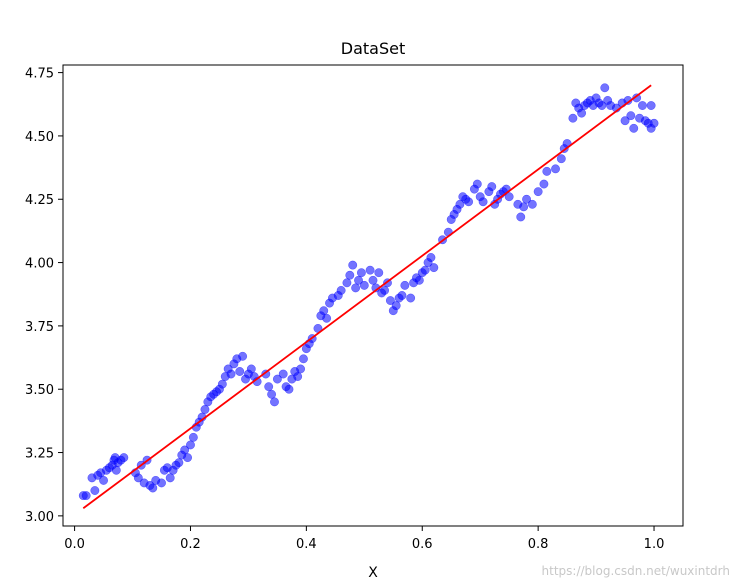 This screenshot has height=584, width=738. I want to click on watermark: https://blog.csdn.net/wuxintdrh, so click(636, 571).